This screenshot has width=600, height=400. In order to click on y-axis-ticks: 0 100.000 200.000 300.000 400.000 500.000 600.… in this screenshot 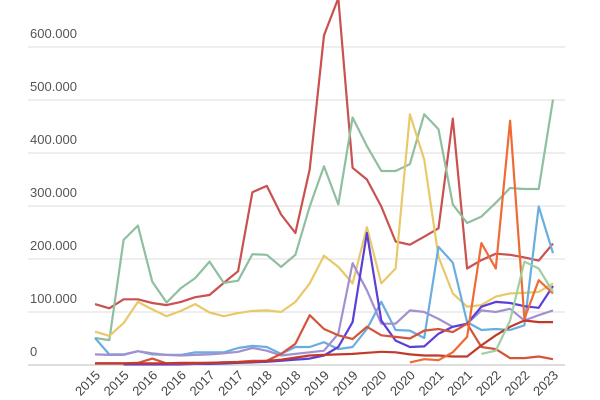, I will do `click(53, 192)`.